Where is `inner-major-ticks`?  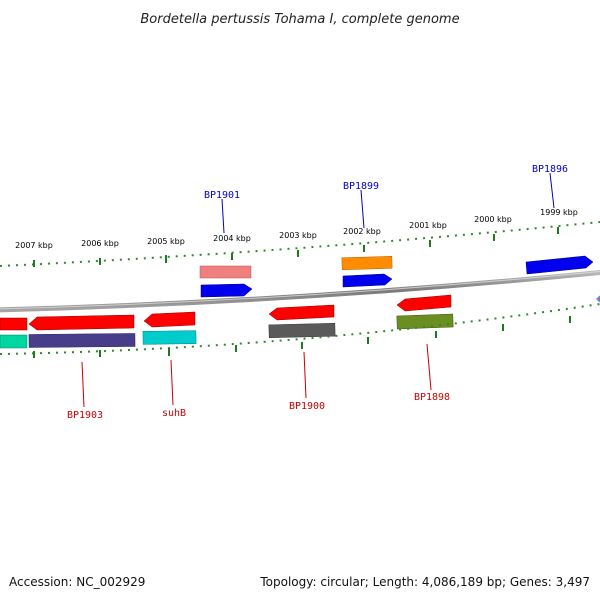 inner-major-ticks is located at coordinates (302, 337).